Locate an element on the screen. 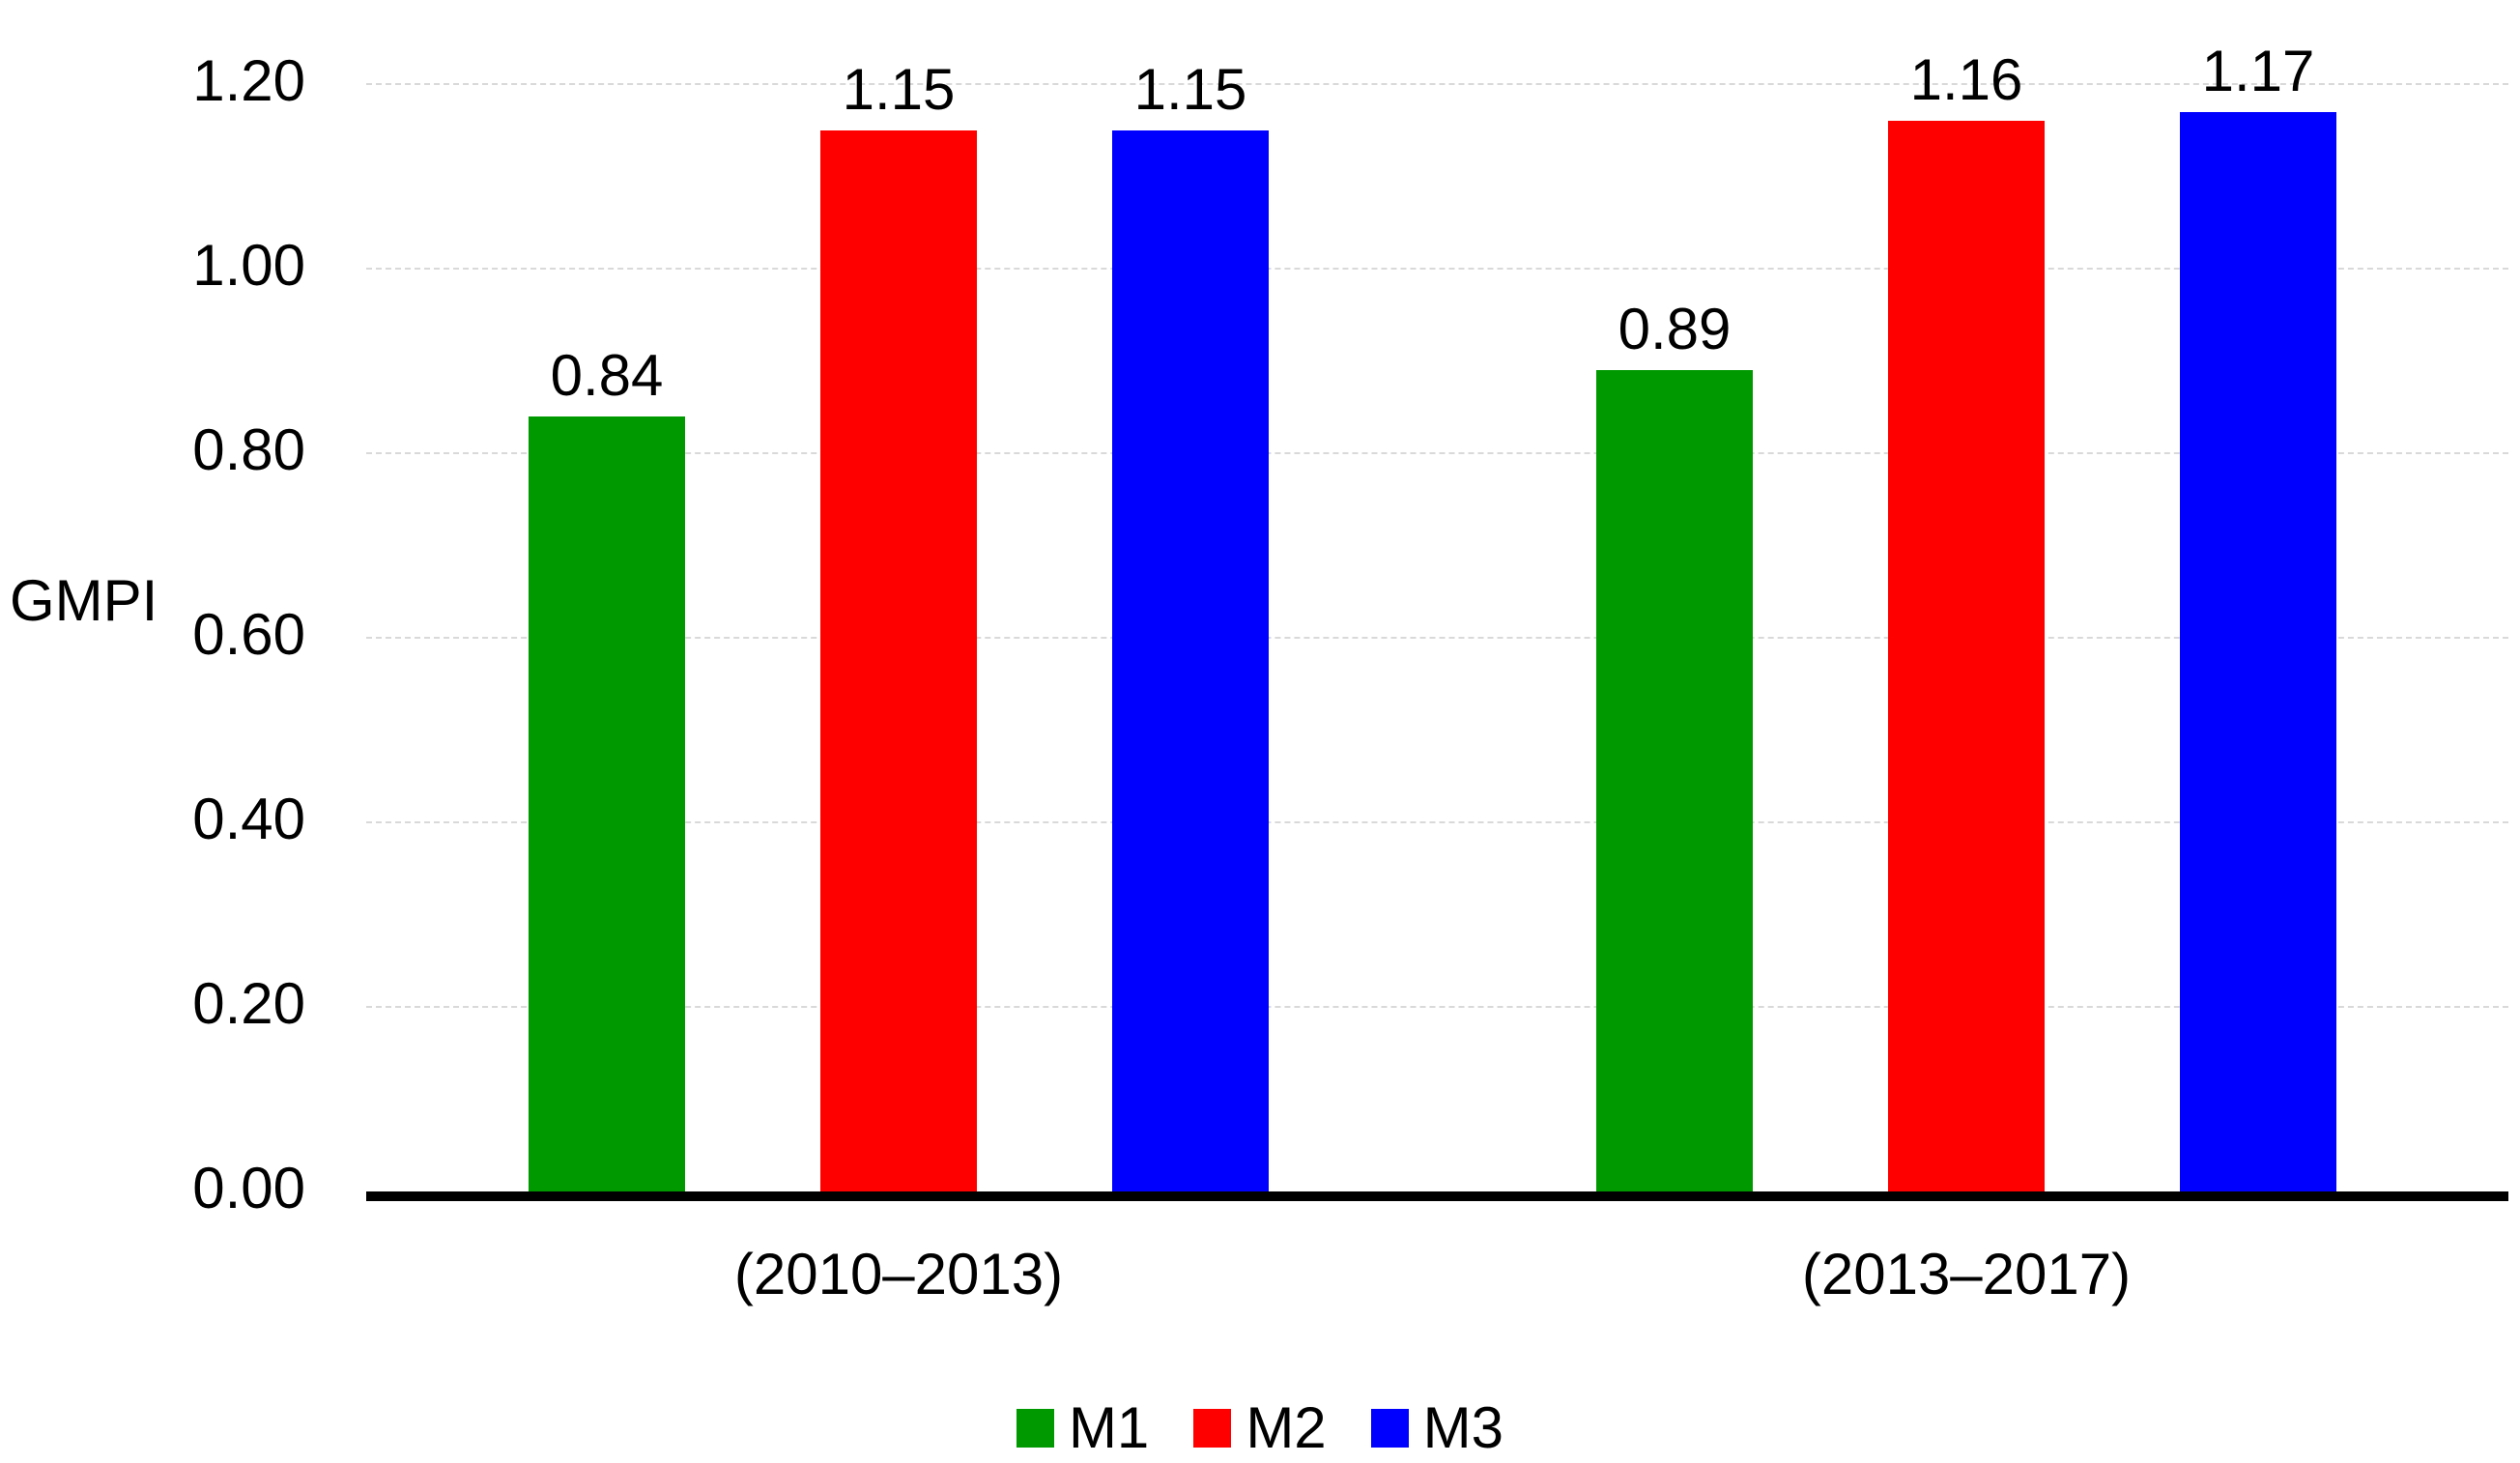 This screenshot has width=2520, height=1463. bar-m3-group2 is located at coordinates (2258, 651).